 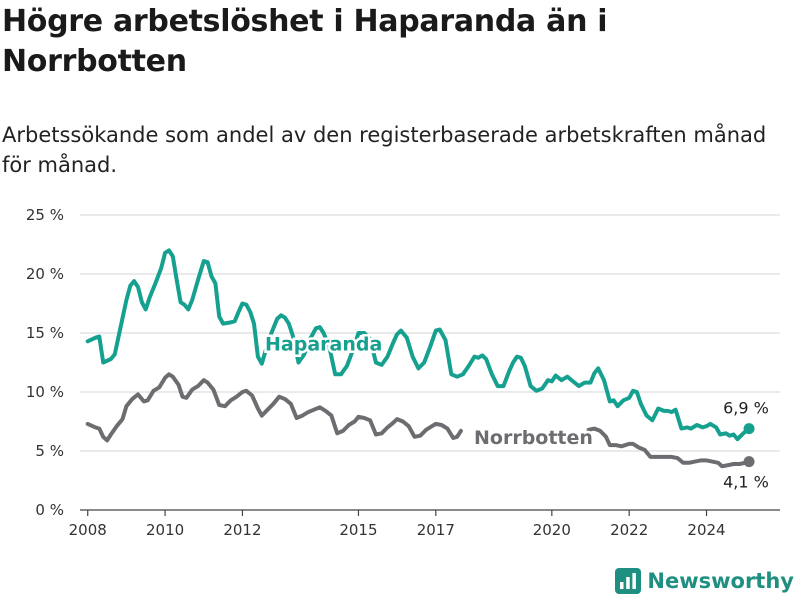 I want to click on series-label-haparanda: Haparanda, so click(x=323, y=345).